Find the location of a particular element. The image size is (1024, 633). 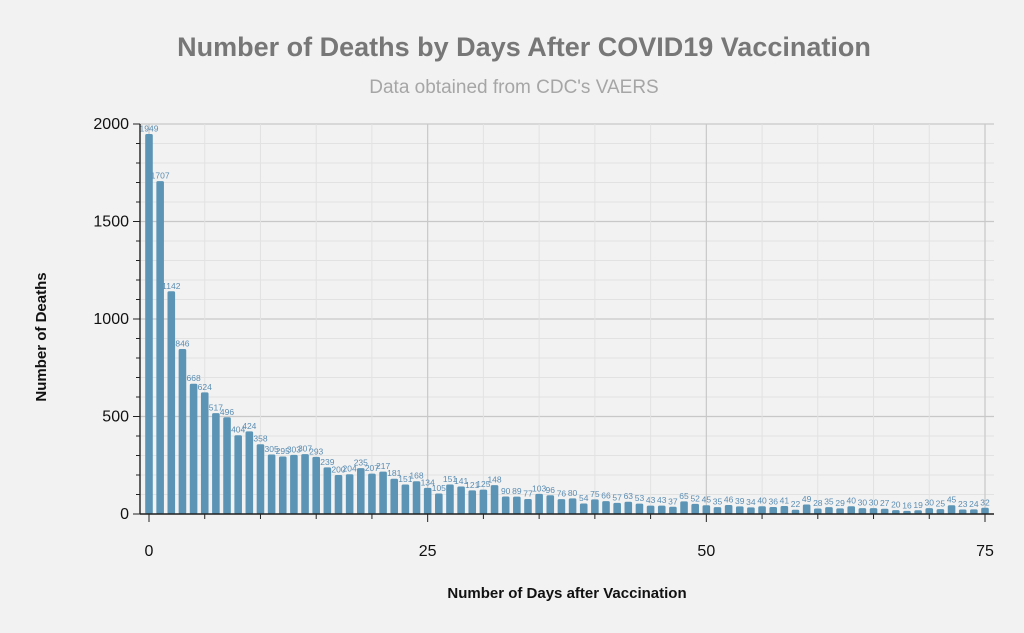

x-tick-label: 25 is located at coordinates (428, 551).